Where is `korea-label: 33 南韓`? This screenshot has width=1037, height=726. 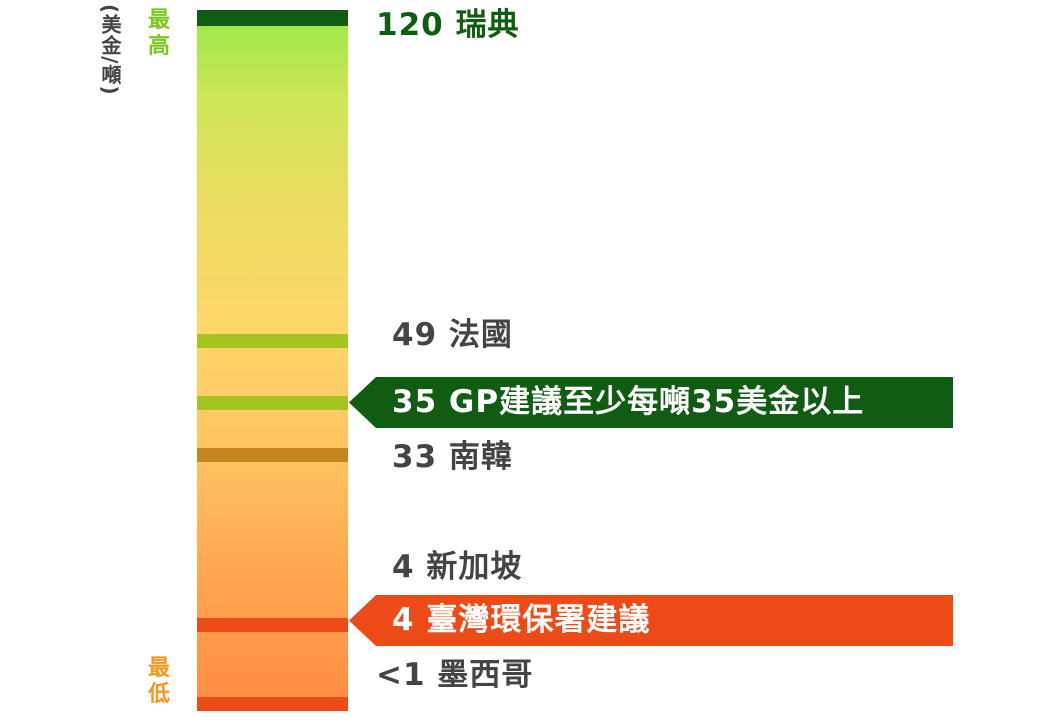
korea-label: 33 南韓 is located at coordinates (452, 457).